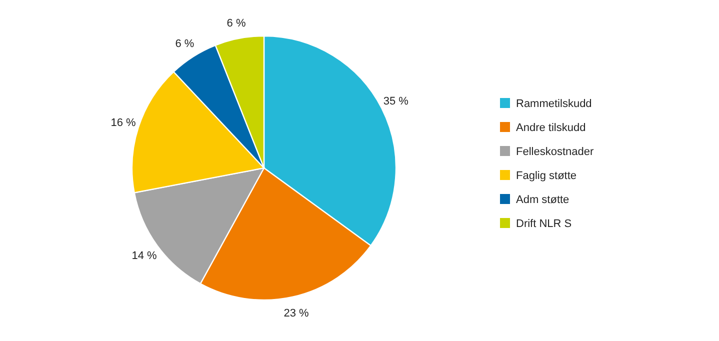 The image size is (719, 341). What do you see at coordinates (554, 104) in the screenshot?
I see `legend-label: Rammetilskudd` at bounding box center [554, 104].